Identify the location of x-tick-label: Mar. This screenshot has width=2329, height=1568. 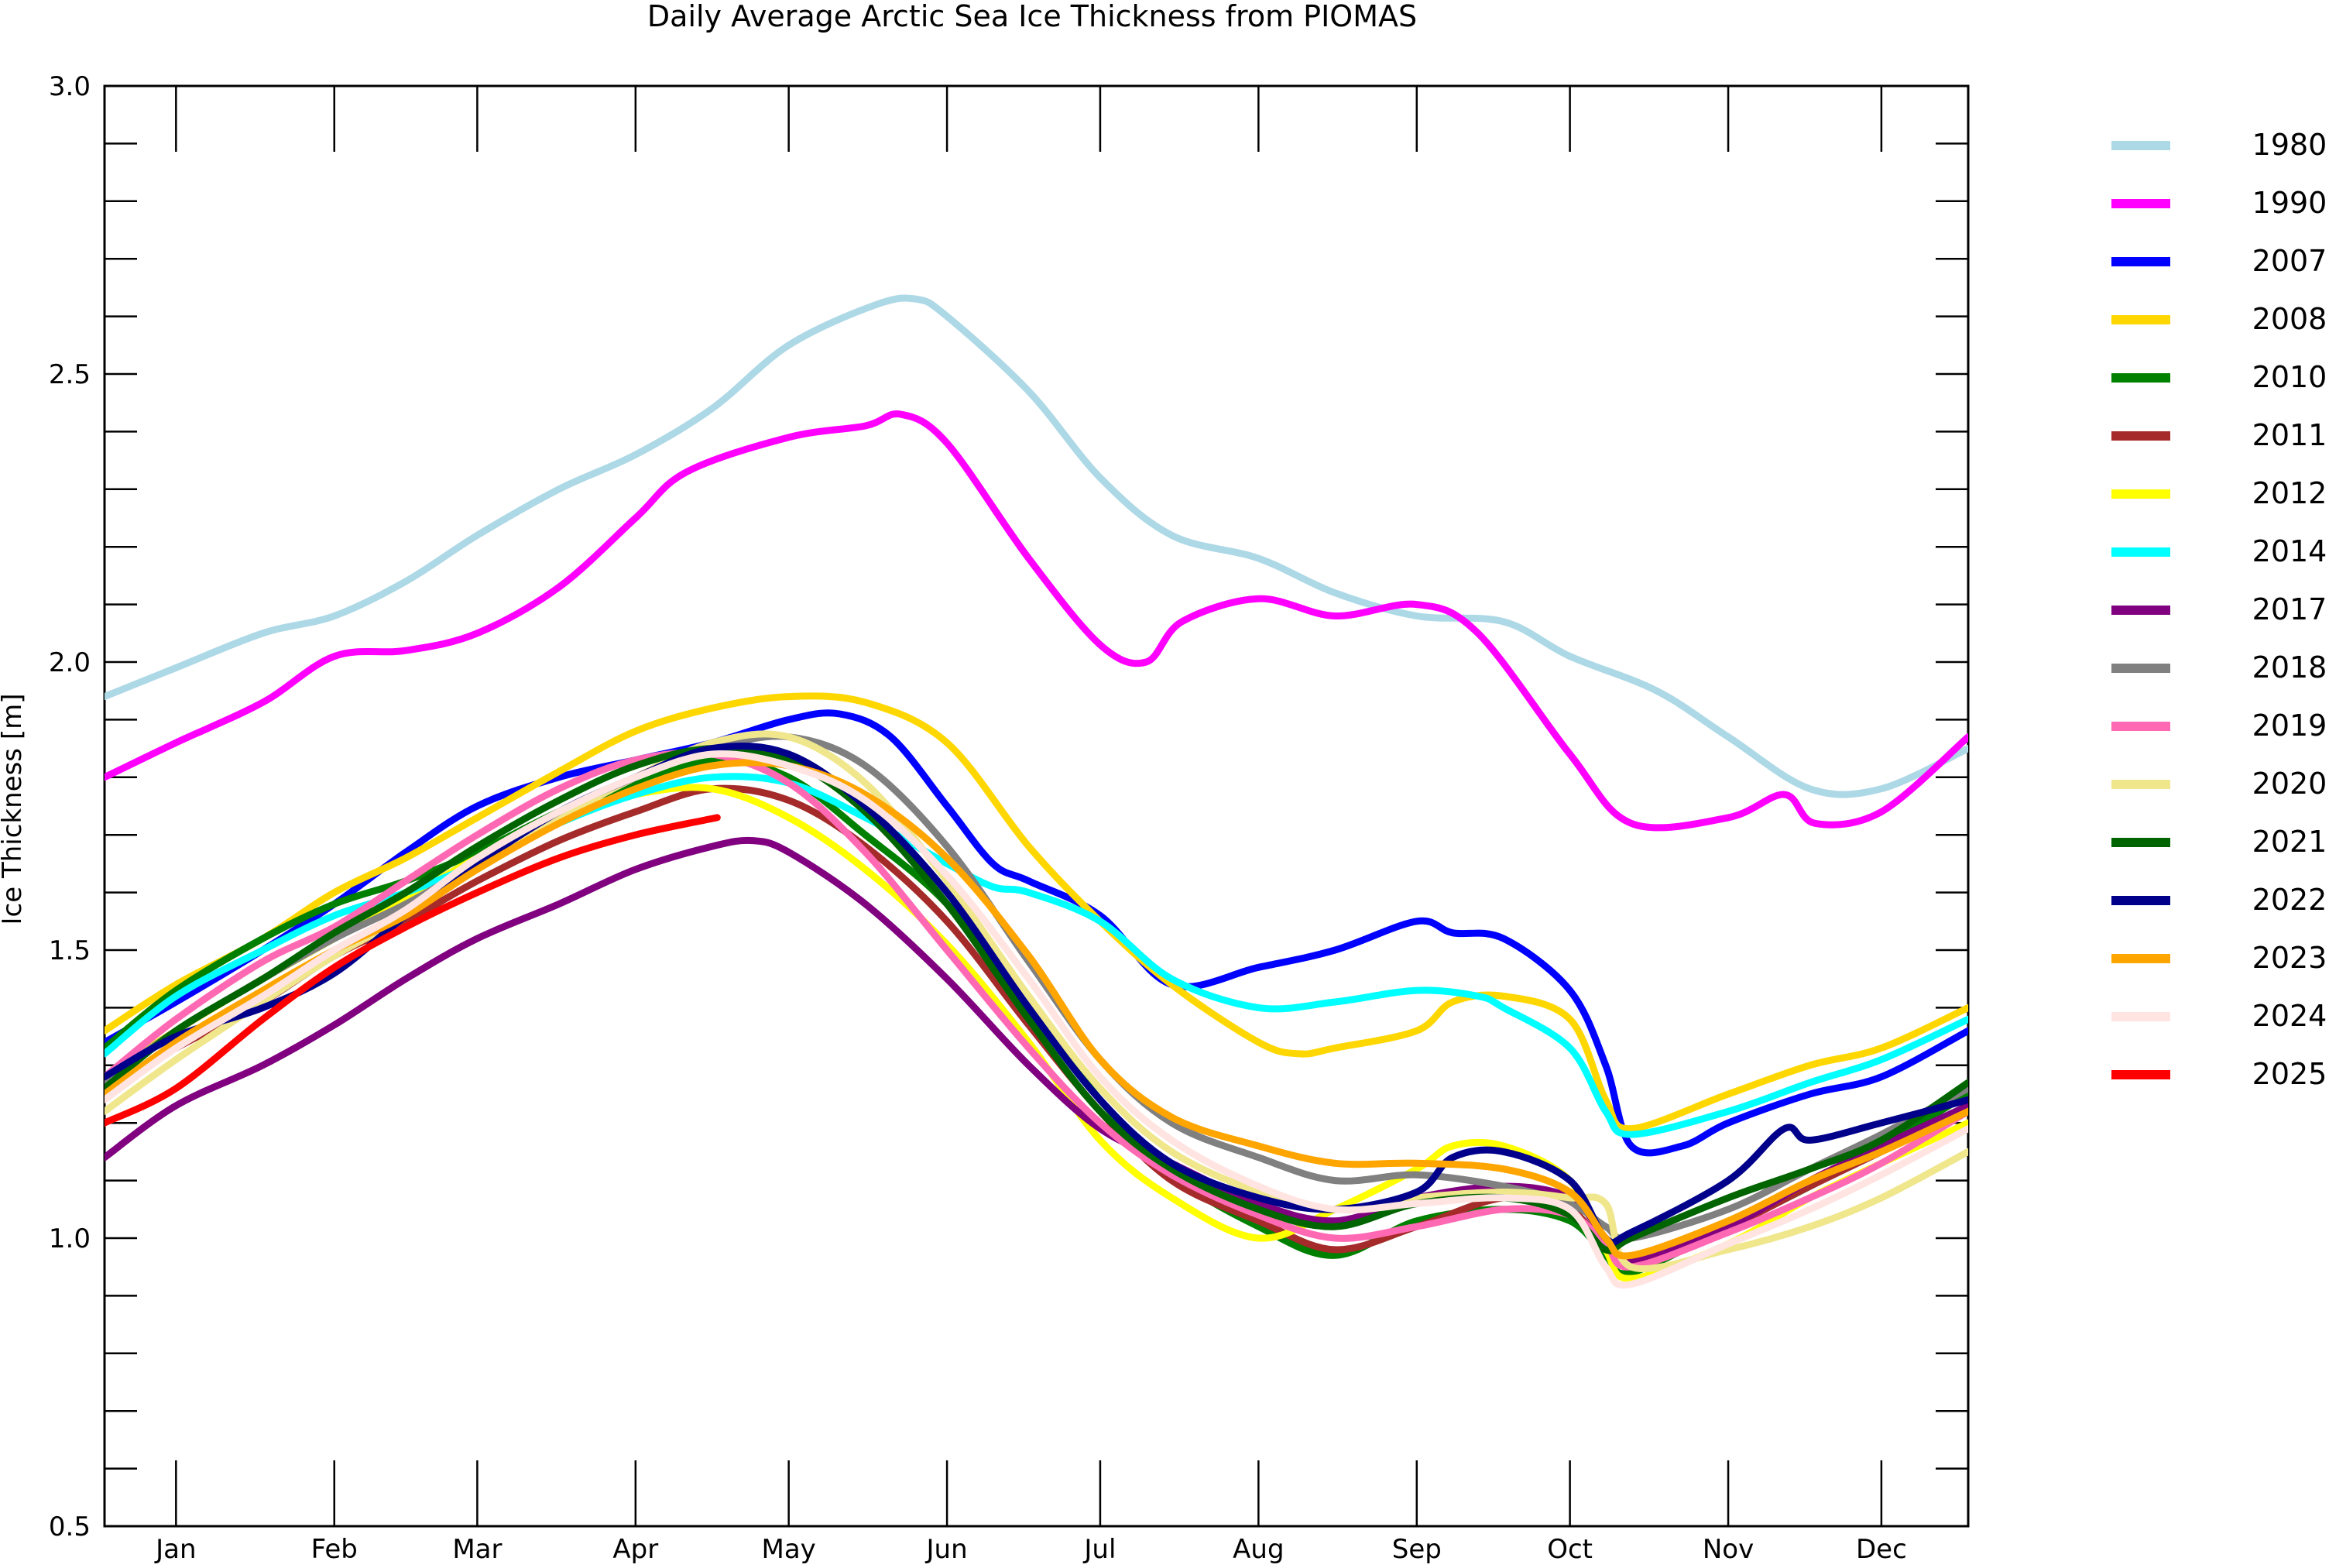
(477, 1549).